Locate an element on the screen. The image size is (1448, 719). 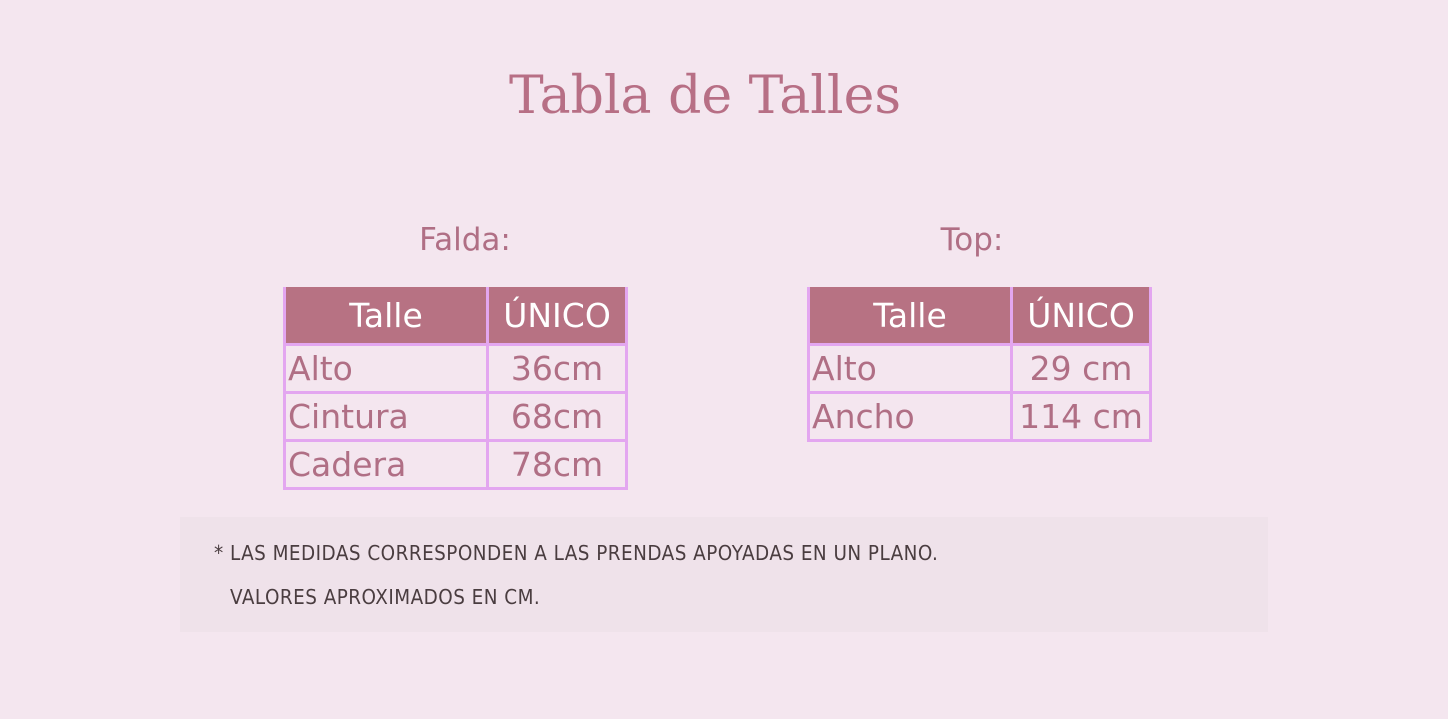
measure-value: 114 cm is located at coordinates (1081, 416).